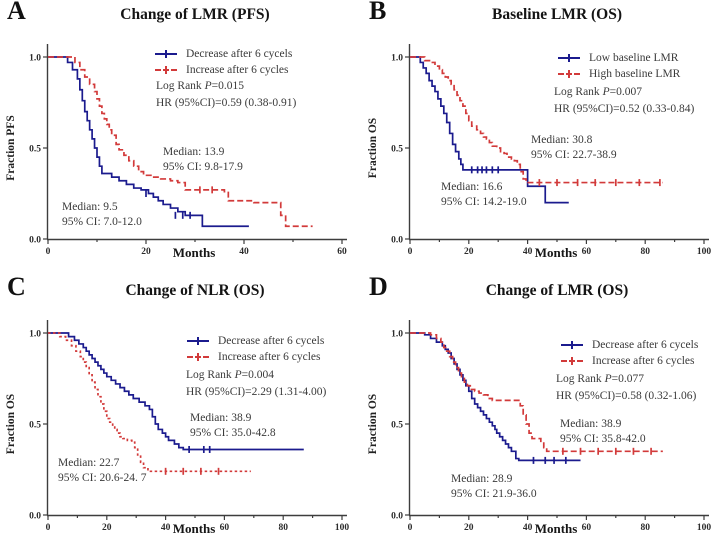 Image resolution: width=723 pixels, height=551 pixels. I want to click on median-value: Median: 22.7, so click(89, 463).